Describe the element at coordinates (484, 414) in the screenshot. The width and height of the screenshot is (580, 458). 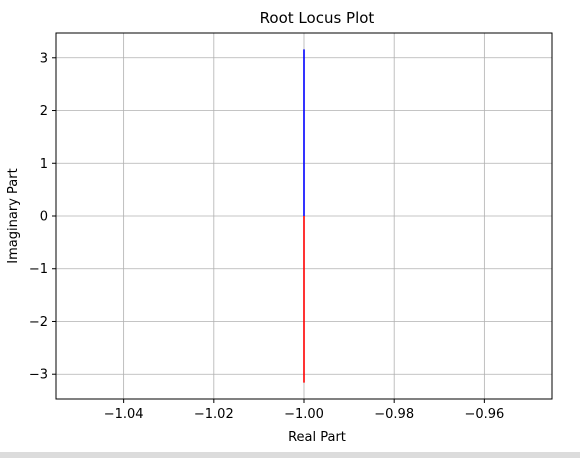
I see `x-tick-label: −0.96` at that location.